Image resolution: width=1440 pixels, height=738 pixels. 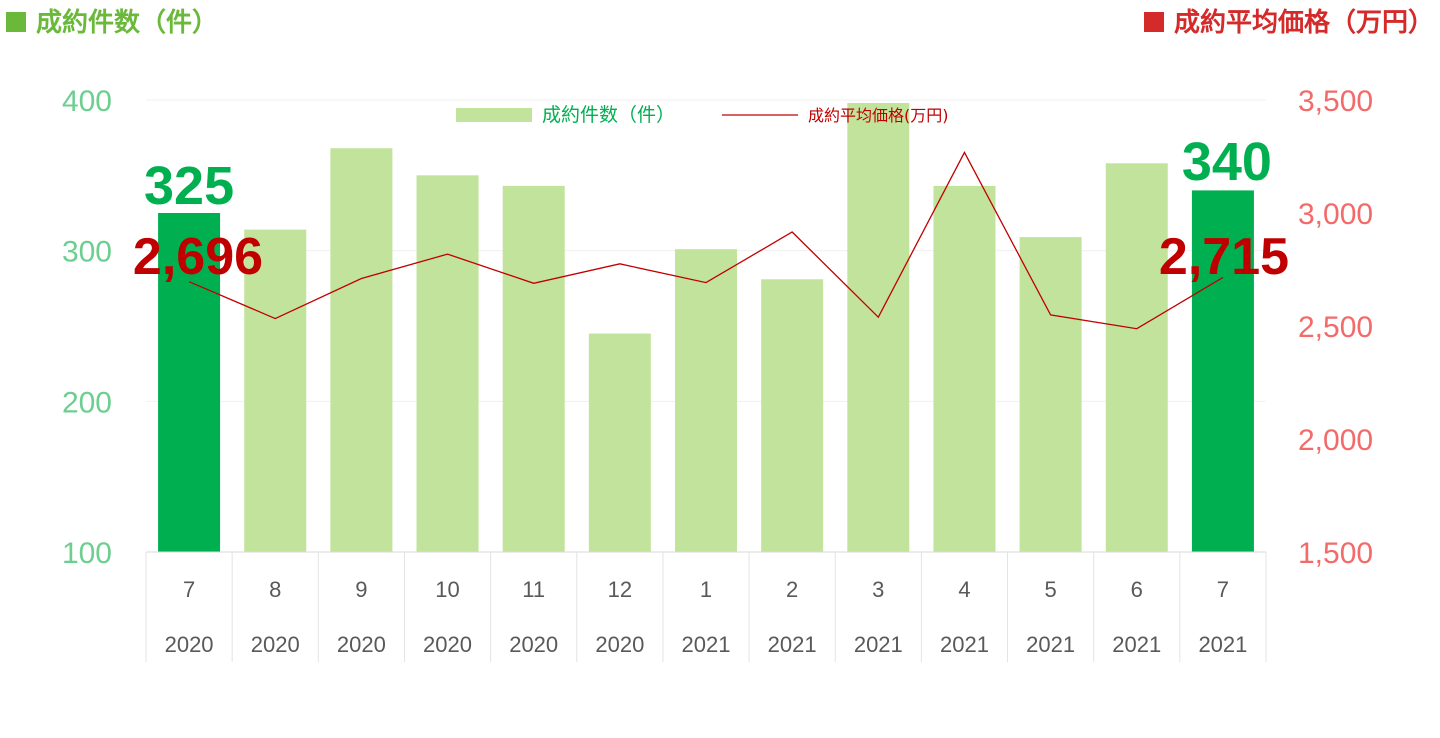 What do you see at coordinates (792, 589) in the screenshot?
I see `x-tick-month: 2` at bounding box center [792, 589].